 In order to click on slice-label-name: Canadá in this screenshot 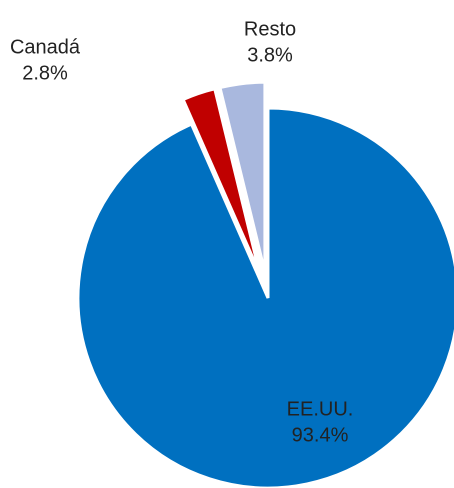, I will do `click(45, 48)`.